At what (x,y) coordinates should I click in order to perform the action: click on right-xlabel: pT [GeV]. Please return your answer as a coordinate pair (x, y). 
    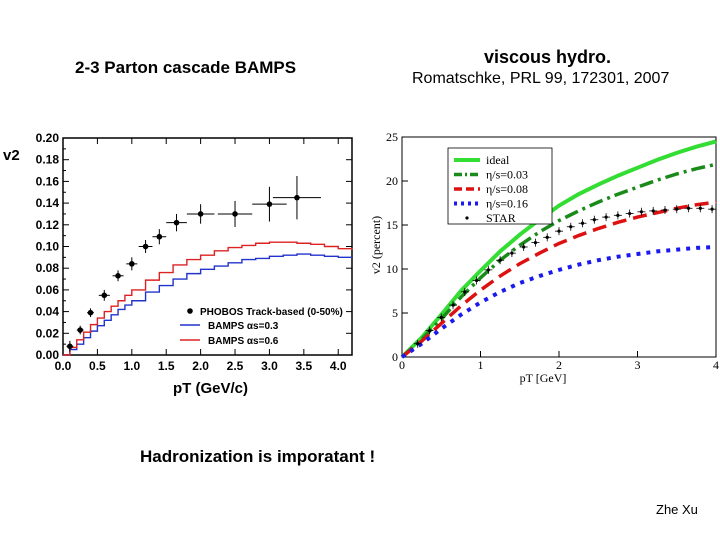
    Looking at the image, I should click on (543, 378).